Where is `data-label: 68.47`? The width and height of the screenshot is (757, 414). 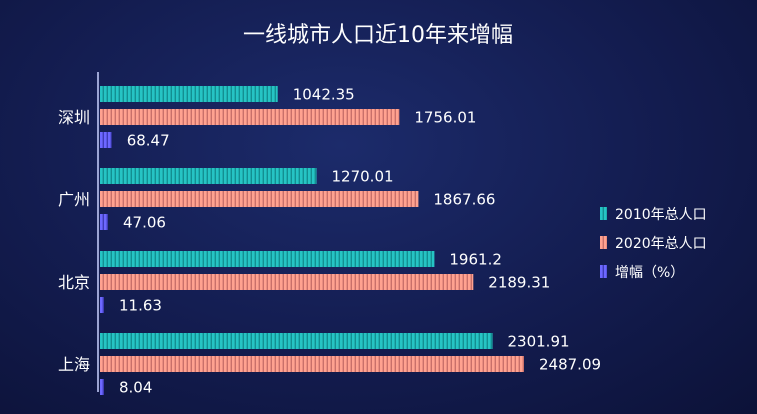
data-label: 68.47 is located at coordinates (148, 141).